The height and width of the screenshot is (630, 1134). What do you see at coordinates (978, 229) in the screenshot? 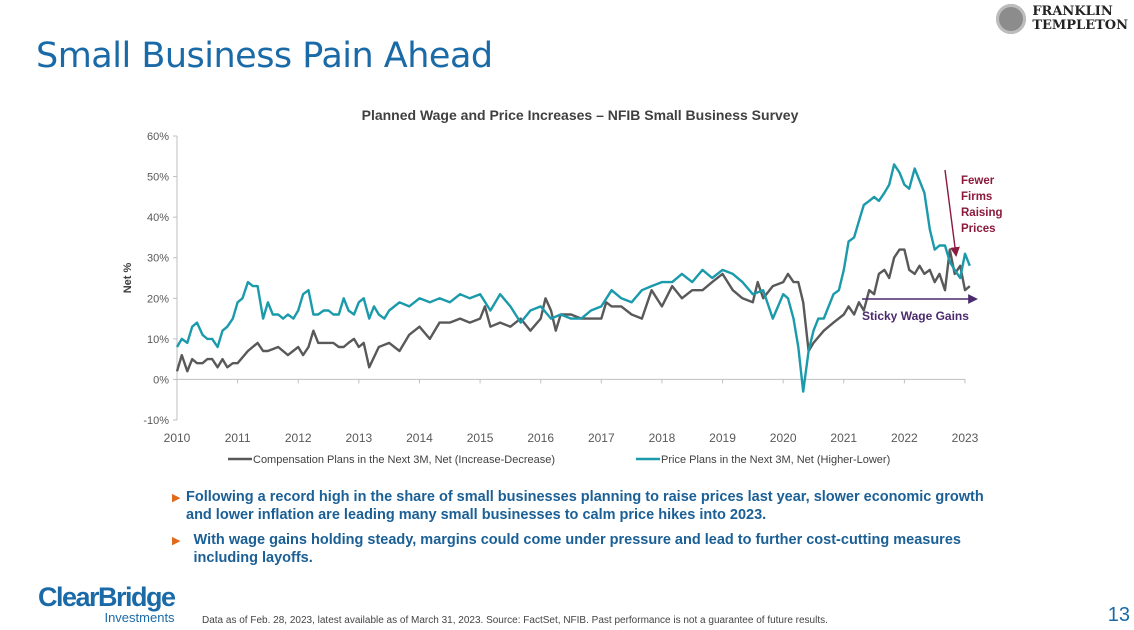
I see `annotation-fewer-firms-line: Prices` at bounding box center [978, 229].